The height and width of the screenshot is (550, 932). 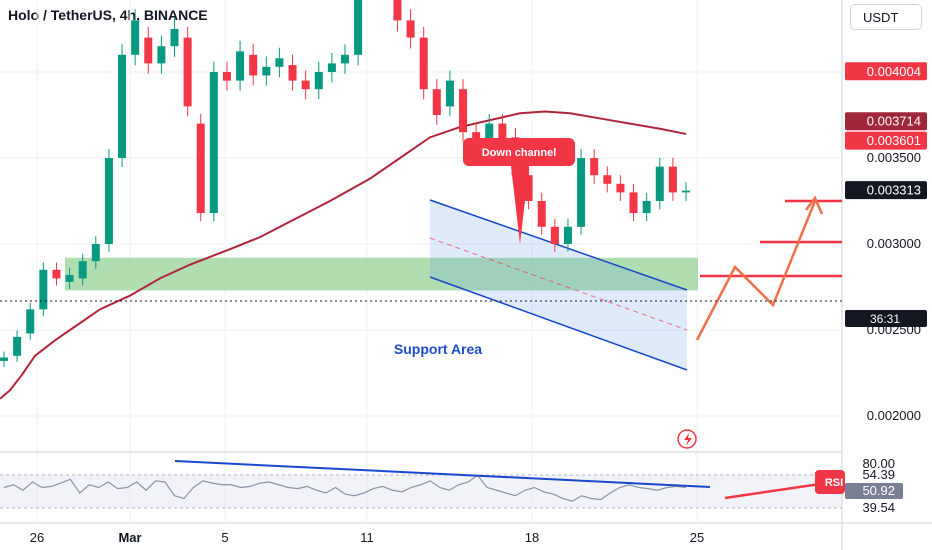 What do you see at coordinates (814, 205) in the screenshot?
I see `projection-arrow-head` at bounding box center [814, 205].